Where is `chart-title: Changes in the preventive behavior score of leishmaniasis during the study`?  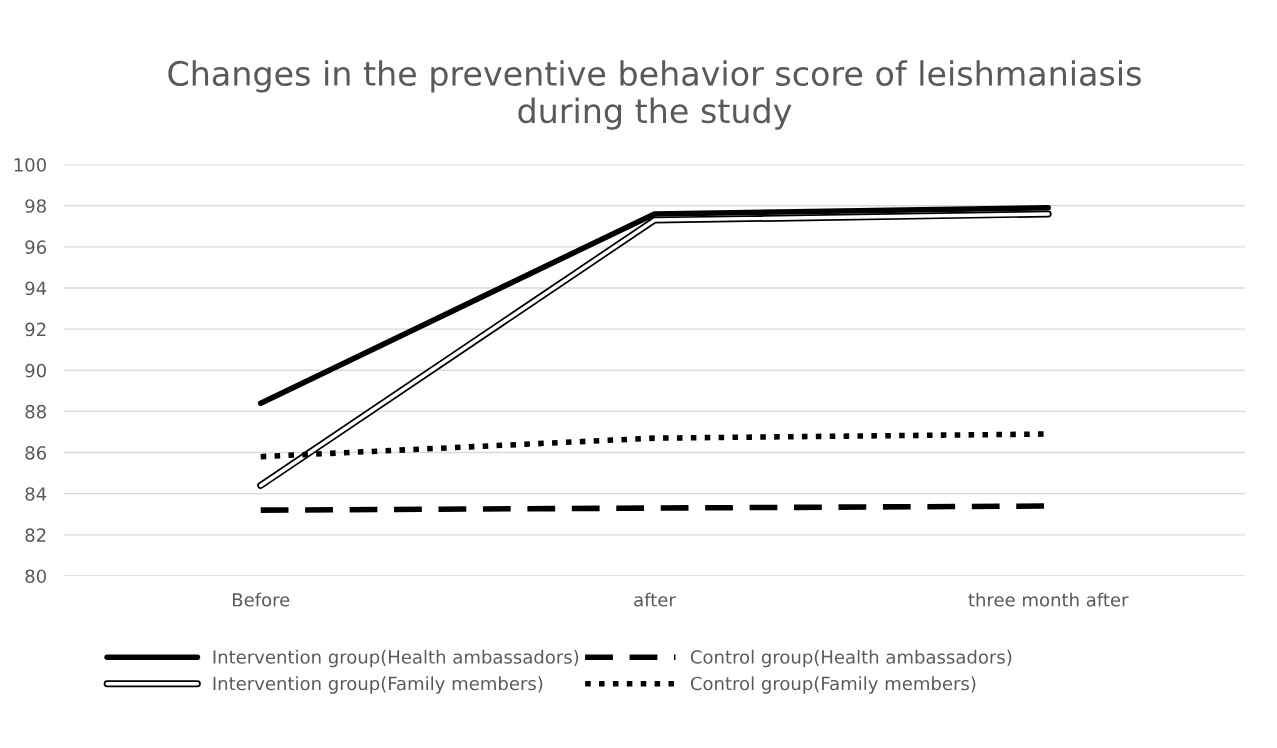
chart-title: Changes in the preventive behavior score of leishmaniasis during the study is located at coordinates (654, 95).